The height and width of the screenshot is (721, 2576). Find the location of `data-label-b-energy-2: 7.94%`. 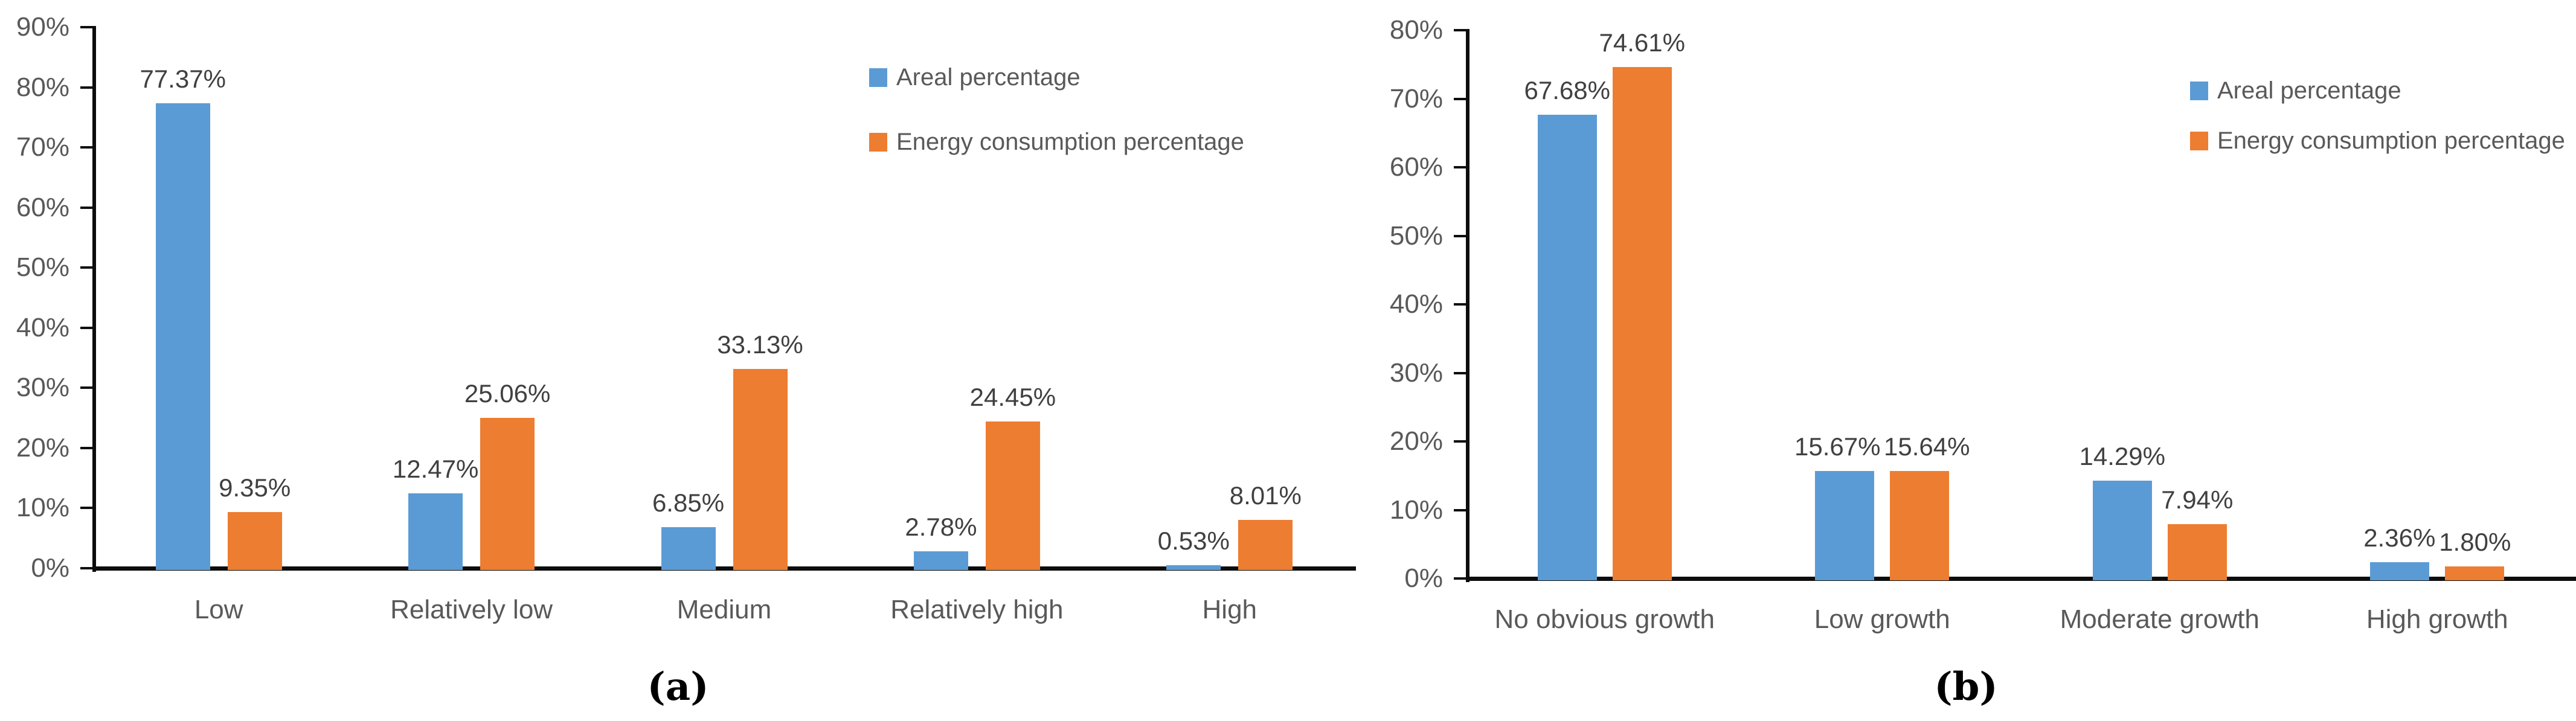

data-label-b-energy-2: 7.94% is located at coordinates (2197, 499).